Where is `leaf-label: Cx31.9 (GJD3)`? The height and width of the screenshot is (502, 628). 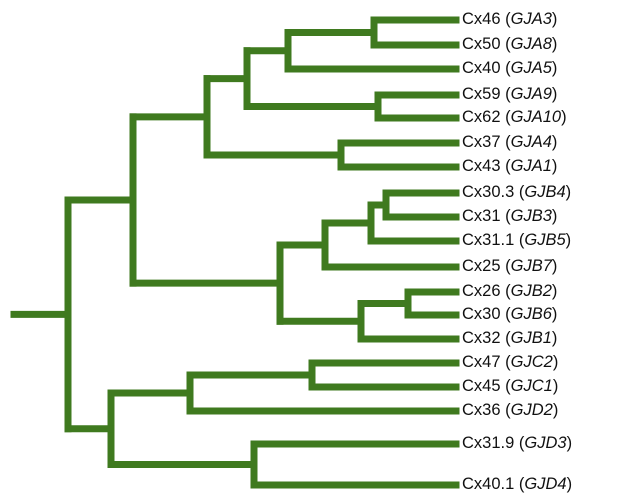 leaf-label: Cx31.9 (GJD3) is located at coordinates (517, 443).